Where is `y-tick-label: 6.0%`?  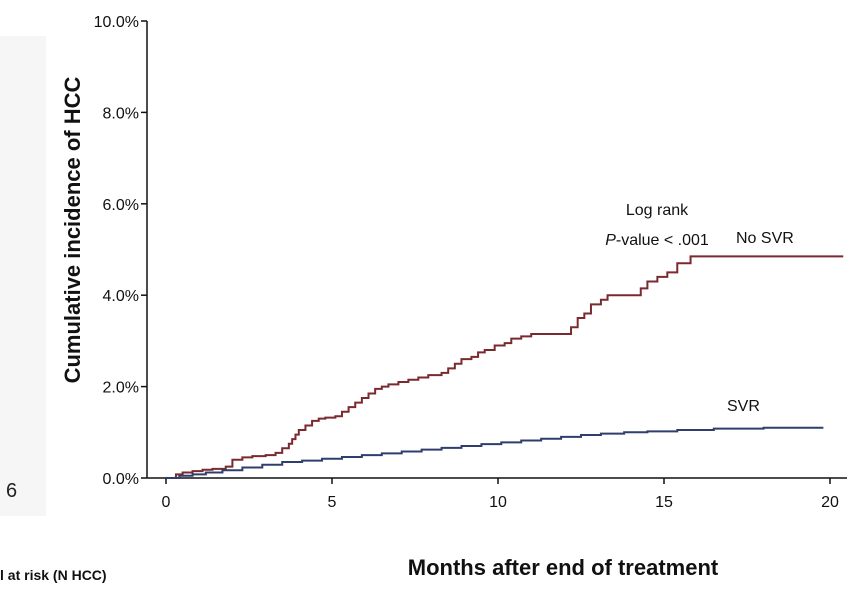 y-tick-label: 6.0% is located at coordinates (121, 205).